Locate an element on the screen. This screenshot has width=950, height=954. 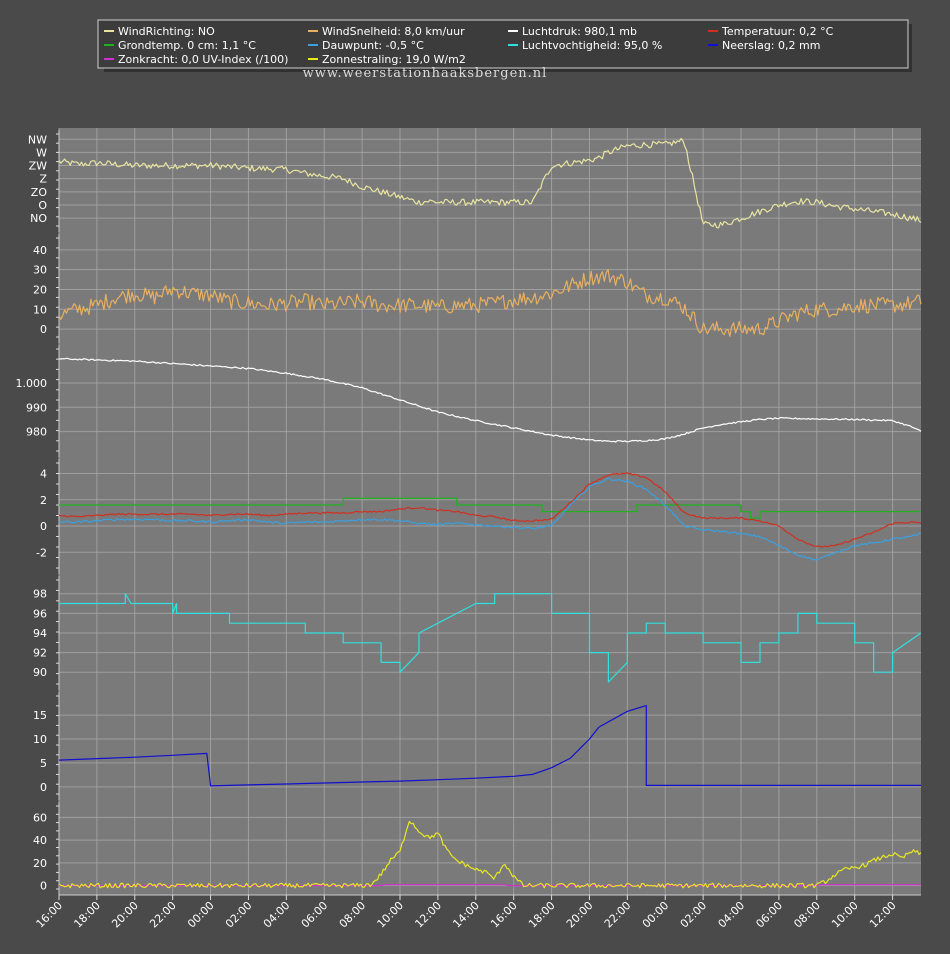
y-tick-label: 98 is located at coordinates (40, 594).